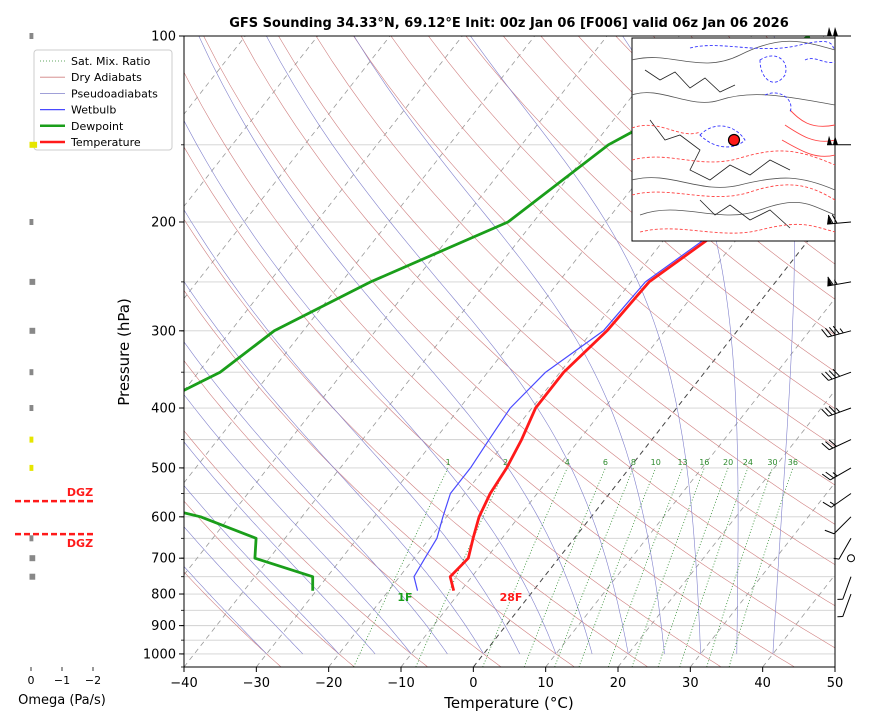 The image size is (880, 728). I want to click on mixing-ratio-label: 6, so click(605, 462).